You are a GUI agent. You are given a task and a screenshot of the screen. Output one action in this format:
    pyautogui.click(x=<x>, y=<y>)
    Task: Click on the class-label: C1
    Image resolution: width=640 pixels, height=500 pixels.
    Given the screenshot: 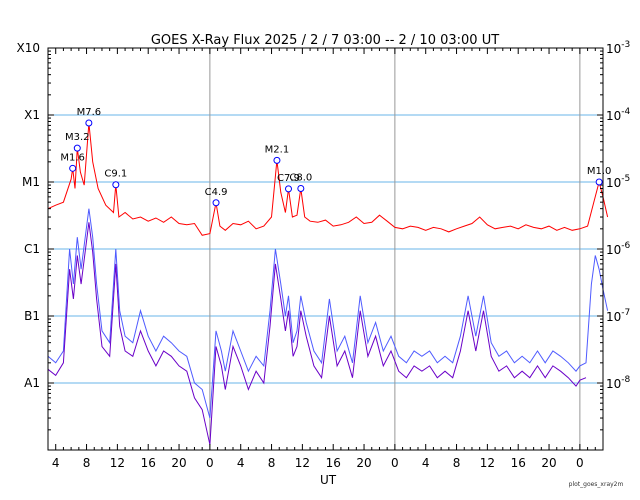 What is the action you would take?
    pyautogui.click(x=32, y=249)
    